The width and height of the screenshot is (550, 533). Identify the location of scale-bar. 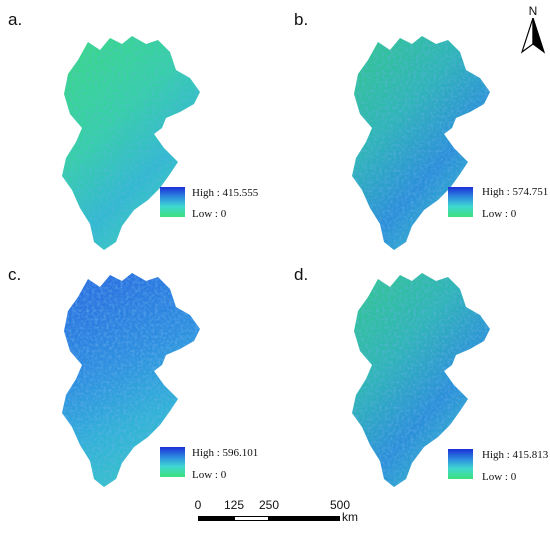
(269, 518).